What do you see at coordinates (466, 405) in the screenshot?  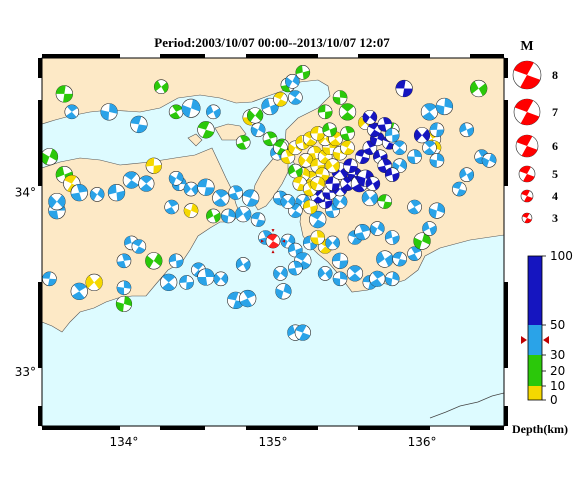 I see `coastline-bottom-right` at bounding box center [466, 405].